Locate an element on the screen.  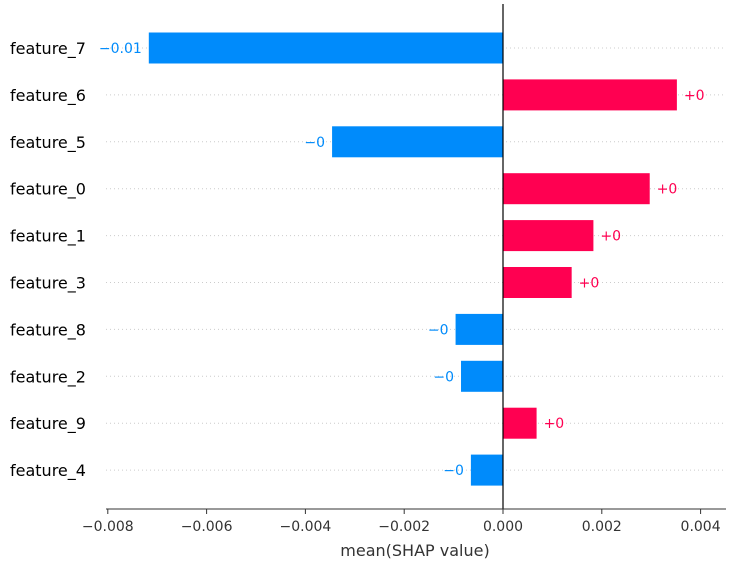
x-tick-label: 0.002 is located at coordinates (602, 527).